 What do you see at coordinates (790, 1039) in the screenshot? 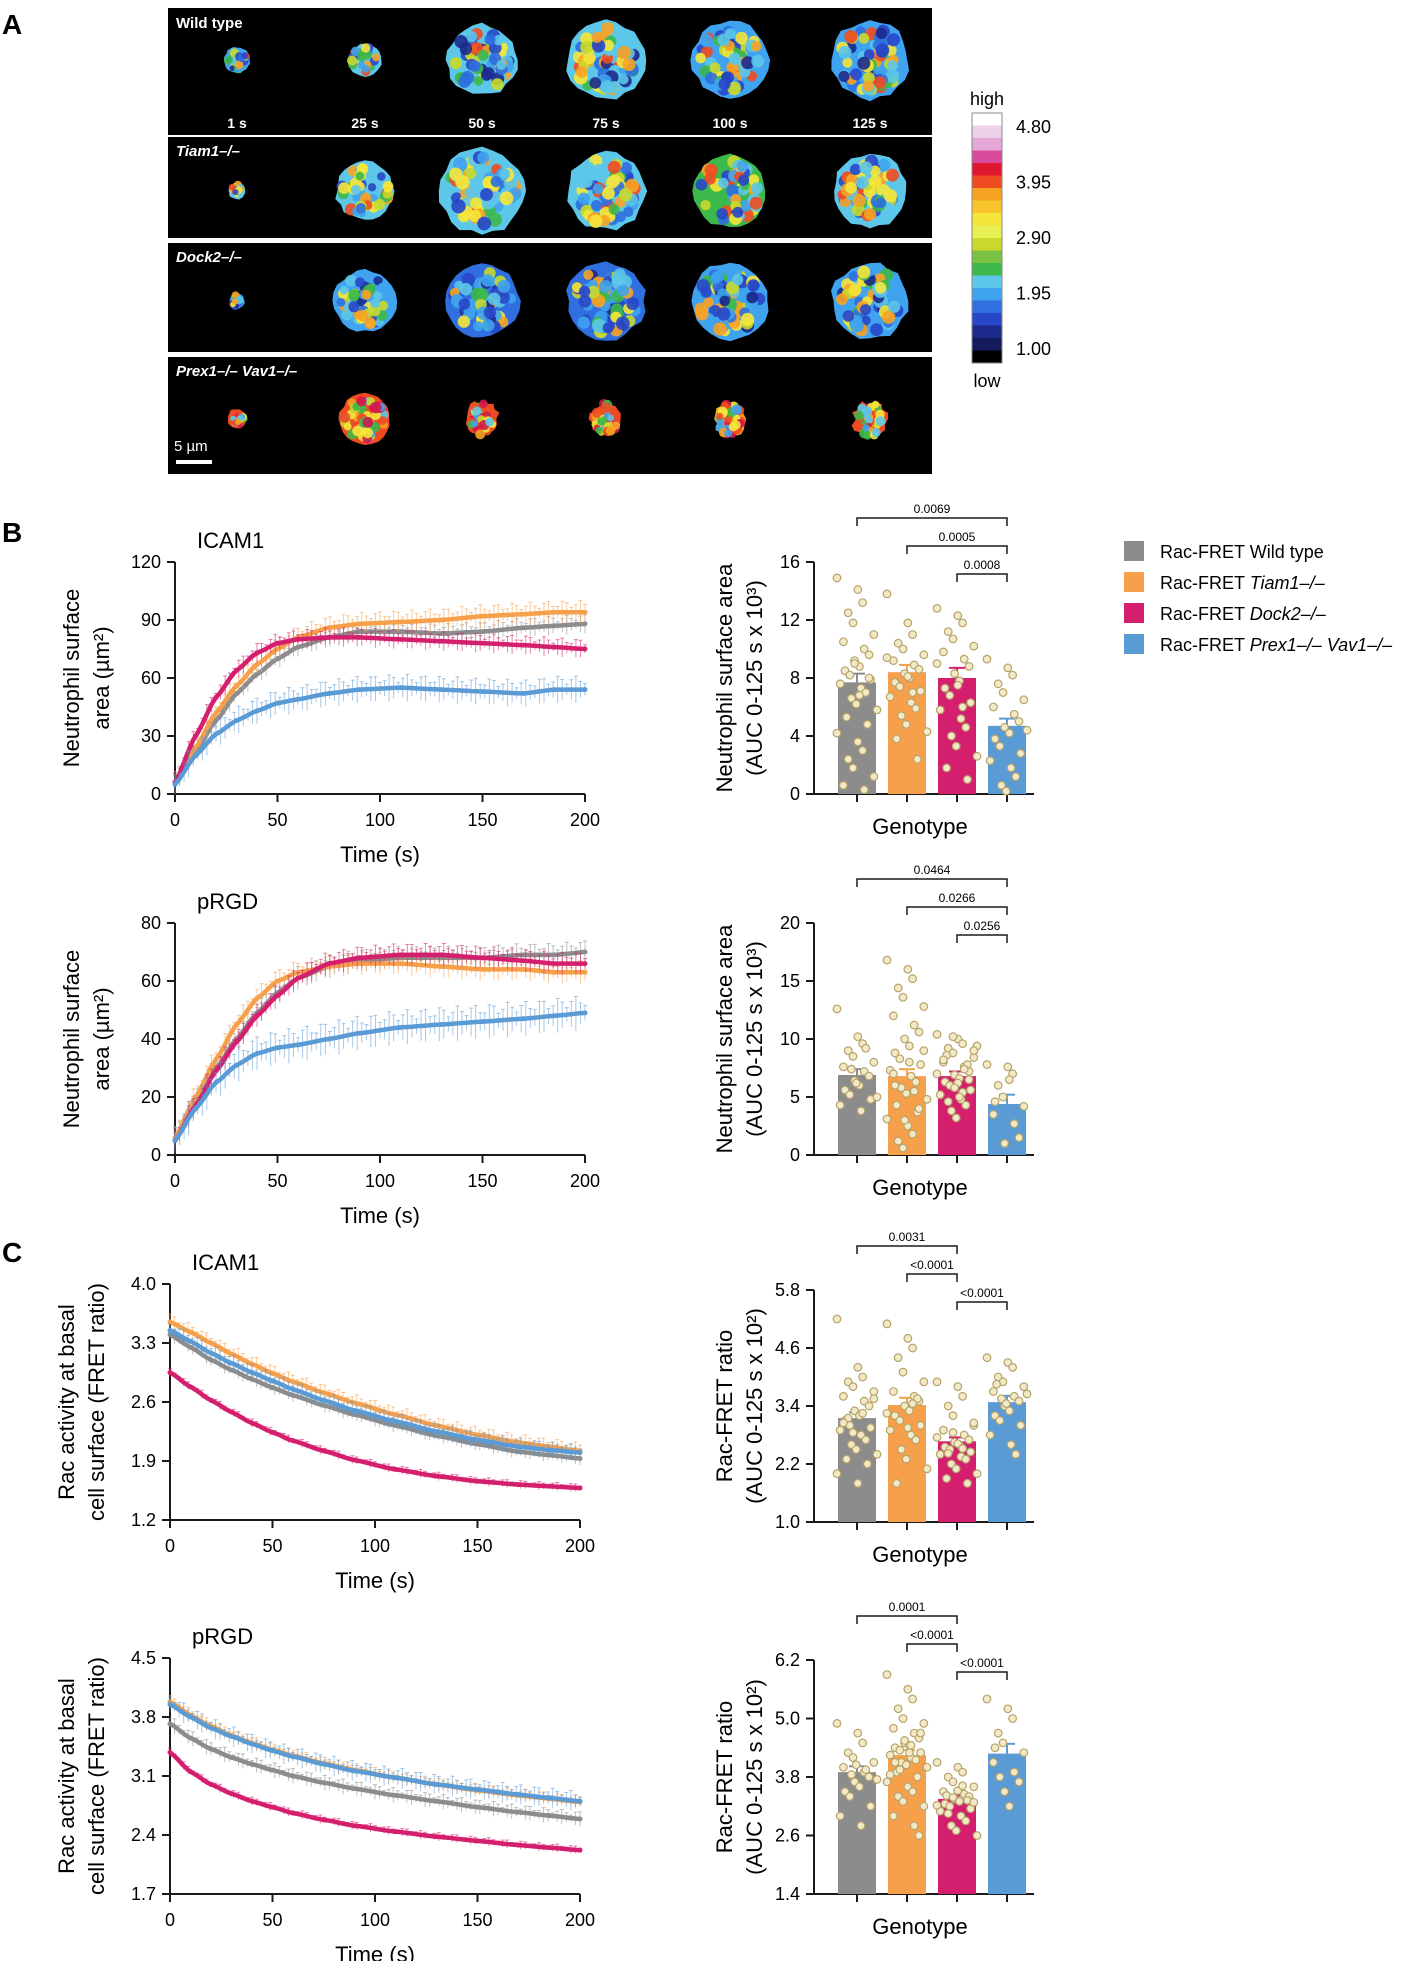
I see `y-tick-label: 10` at bounding box center [790, 1039].